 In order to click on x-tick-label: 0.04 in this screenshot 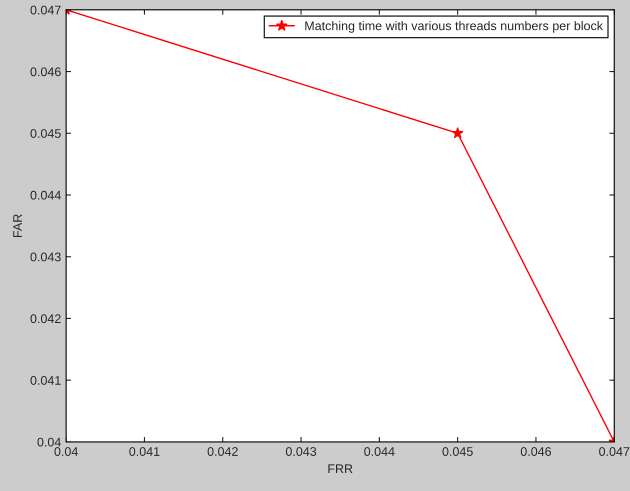, I will do `click(66, 451)`.